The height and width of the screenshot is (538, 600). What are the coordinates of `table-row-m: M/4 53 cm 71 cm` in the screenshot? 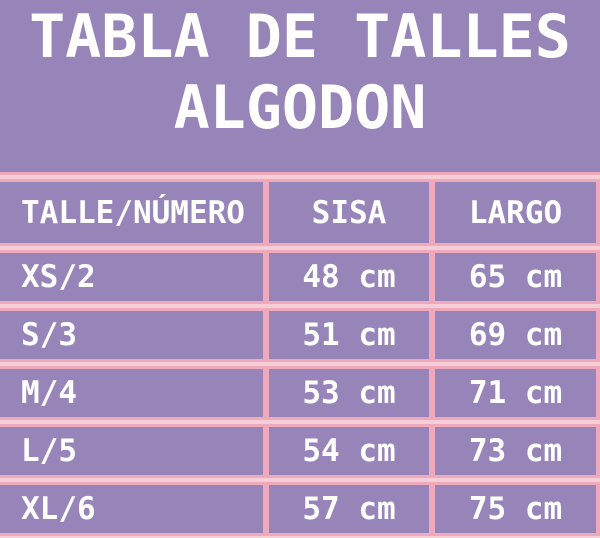 It's located at (300, 393).